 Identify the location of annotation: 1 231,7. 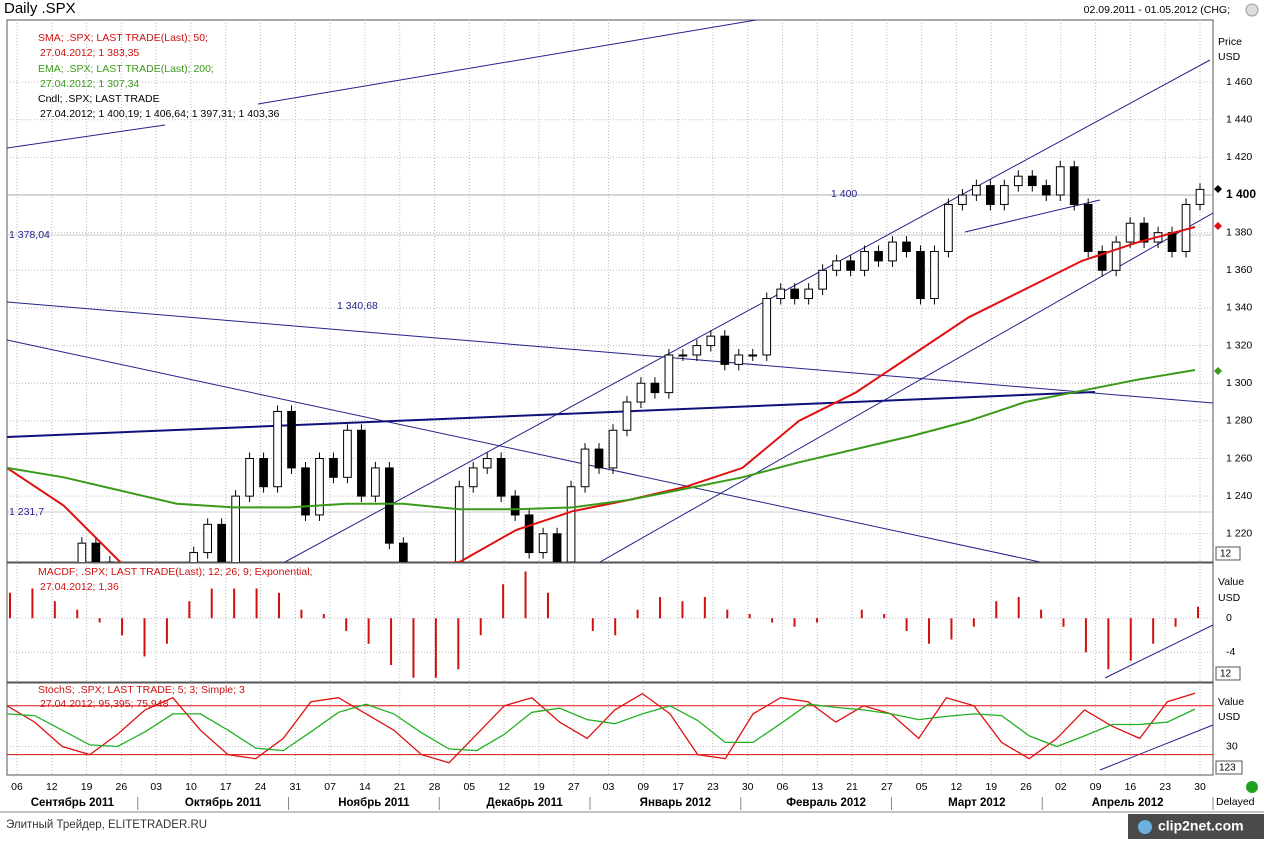
(26, 512).